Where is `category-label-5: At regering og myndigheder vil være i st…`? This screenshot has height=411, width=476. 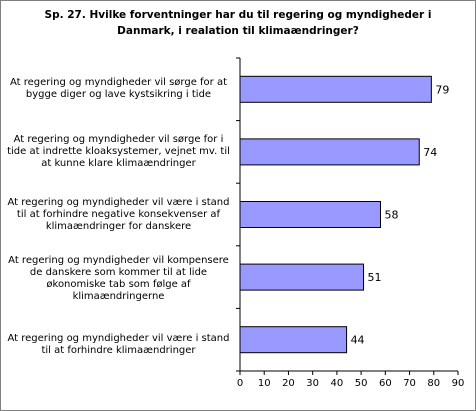
category-label-5: At regering og myndigheder vil være i st… is located at coordinates (118, 344).